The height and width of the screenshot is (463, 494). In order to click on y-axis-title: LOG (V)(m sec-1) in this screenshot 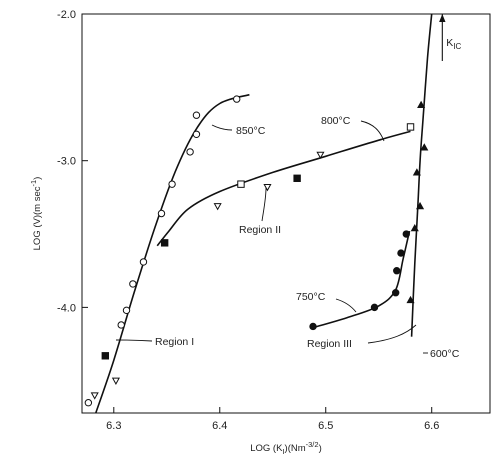, I will do `click(36, 214)`.